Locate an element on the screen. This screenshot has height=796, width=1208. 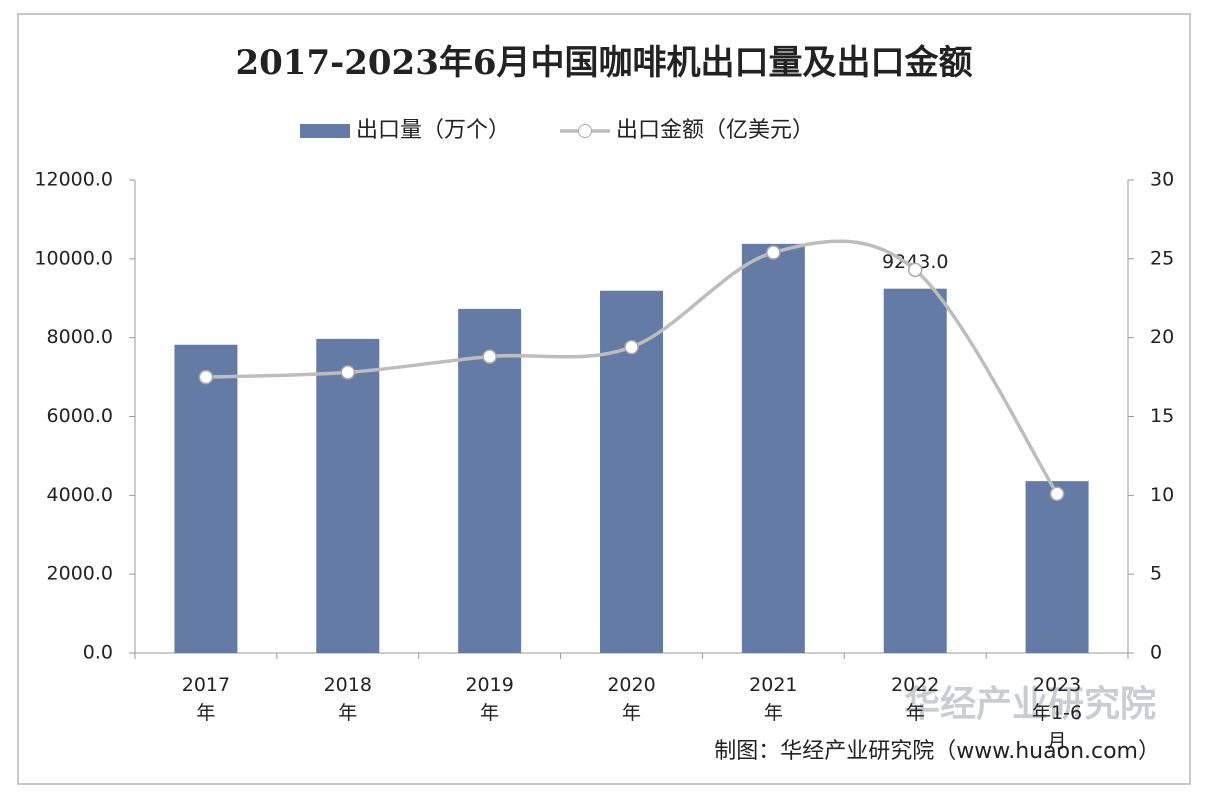
x-tick-label: 2020年 is located at coordinates (631, 699).